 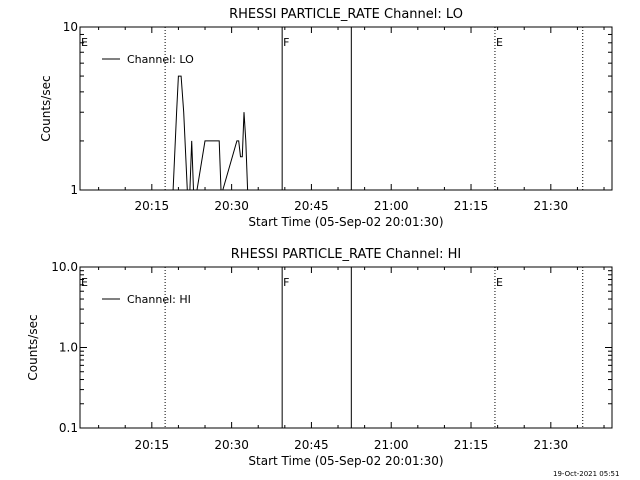 I want to click on series-line-channel-lo, so click(x=212, y=133).